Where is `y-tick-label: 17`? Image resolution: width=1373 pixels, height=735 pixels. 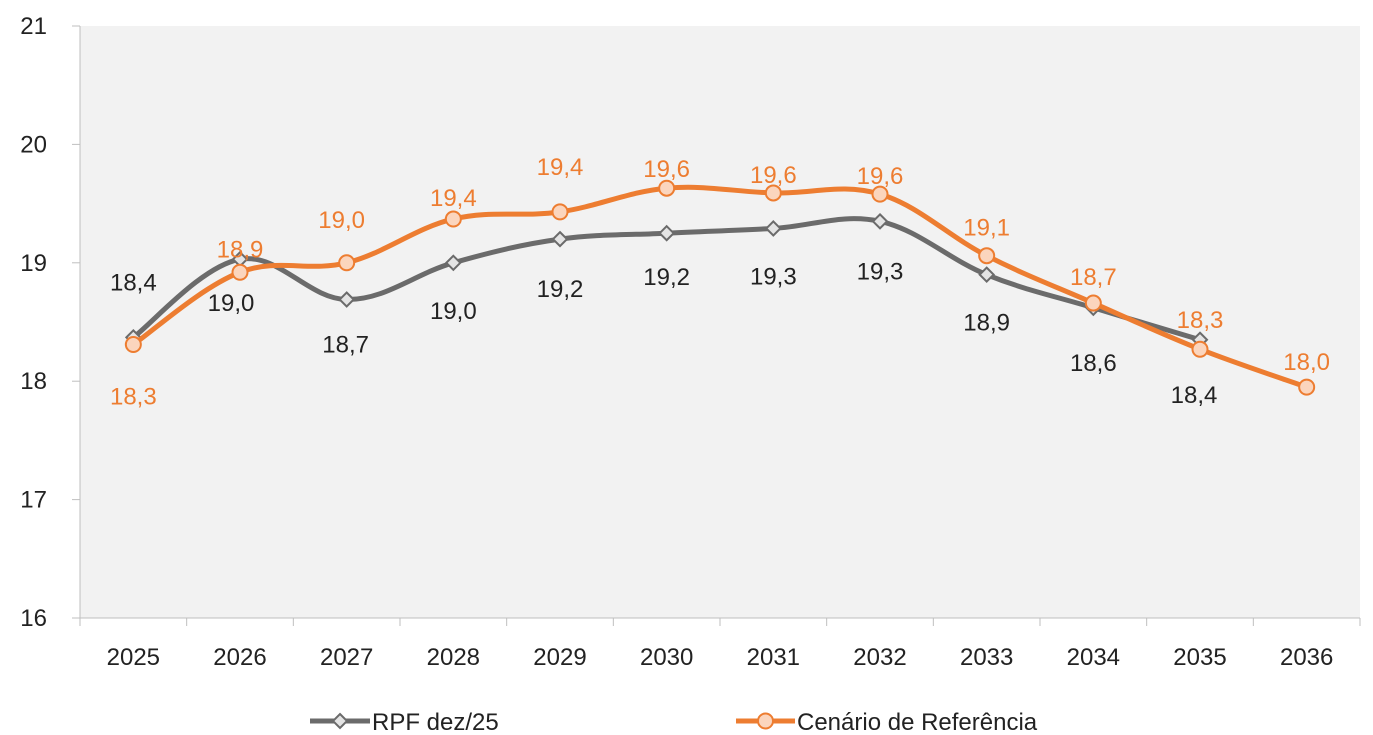
y-tick-label: 17 is located at coordinates (33, 500).